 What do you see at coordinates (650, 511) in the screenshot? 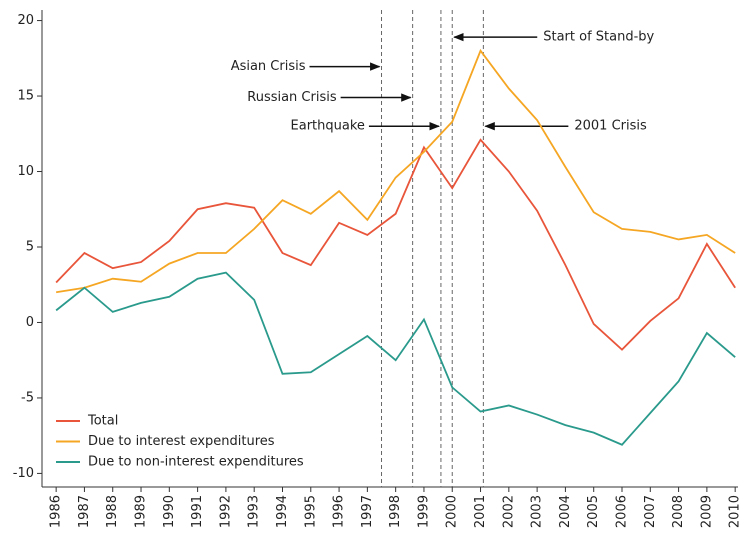
I see `x-tick-label: 2007` at bounding box center [650, 511].